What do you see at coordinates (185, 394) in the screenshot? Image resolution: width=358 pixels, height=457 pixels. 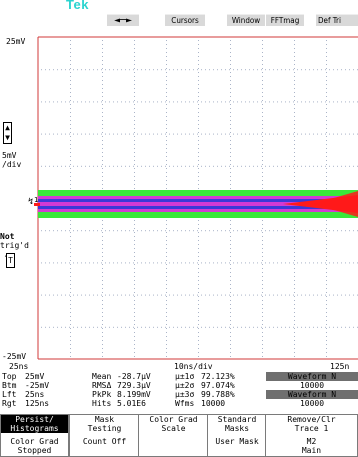 I see `readout-sigma-label: µ±3σ` at bounding box center [185, 394].